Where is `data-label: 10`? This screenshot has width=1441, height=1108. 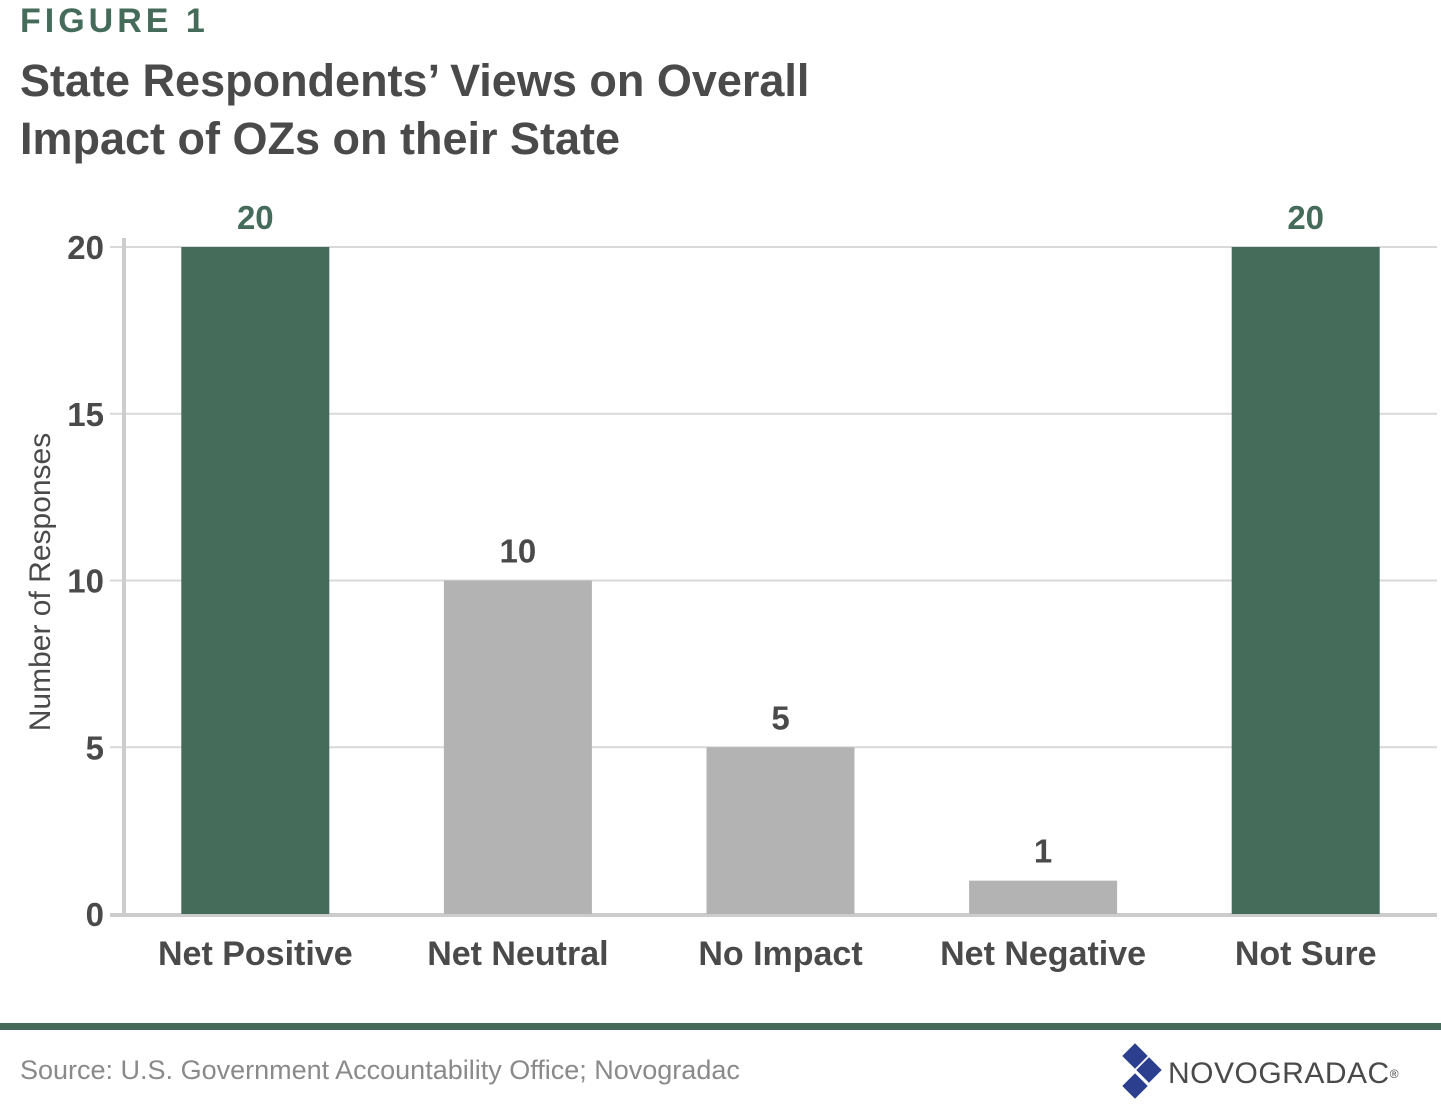
data-label: 10 is located at coordinates (518, 551).